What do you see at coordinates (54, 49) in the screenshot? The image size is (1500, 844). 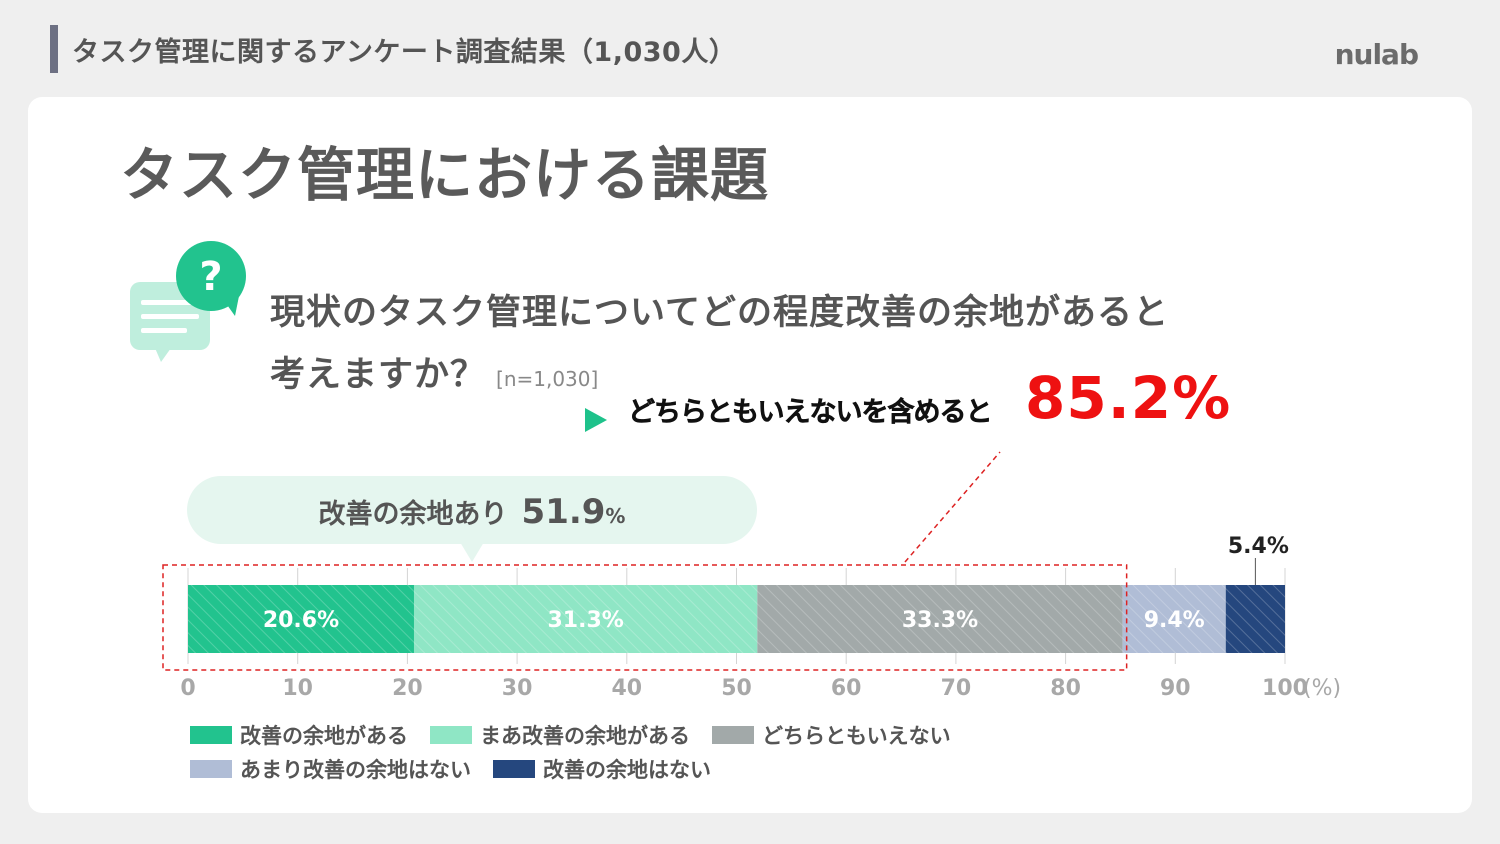 I see `header-accent-bar` at bounding box center [54, 49].